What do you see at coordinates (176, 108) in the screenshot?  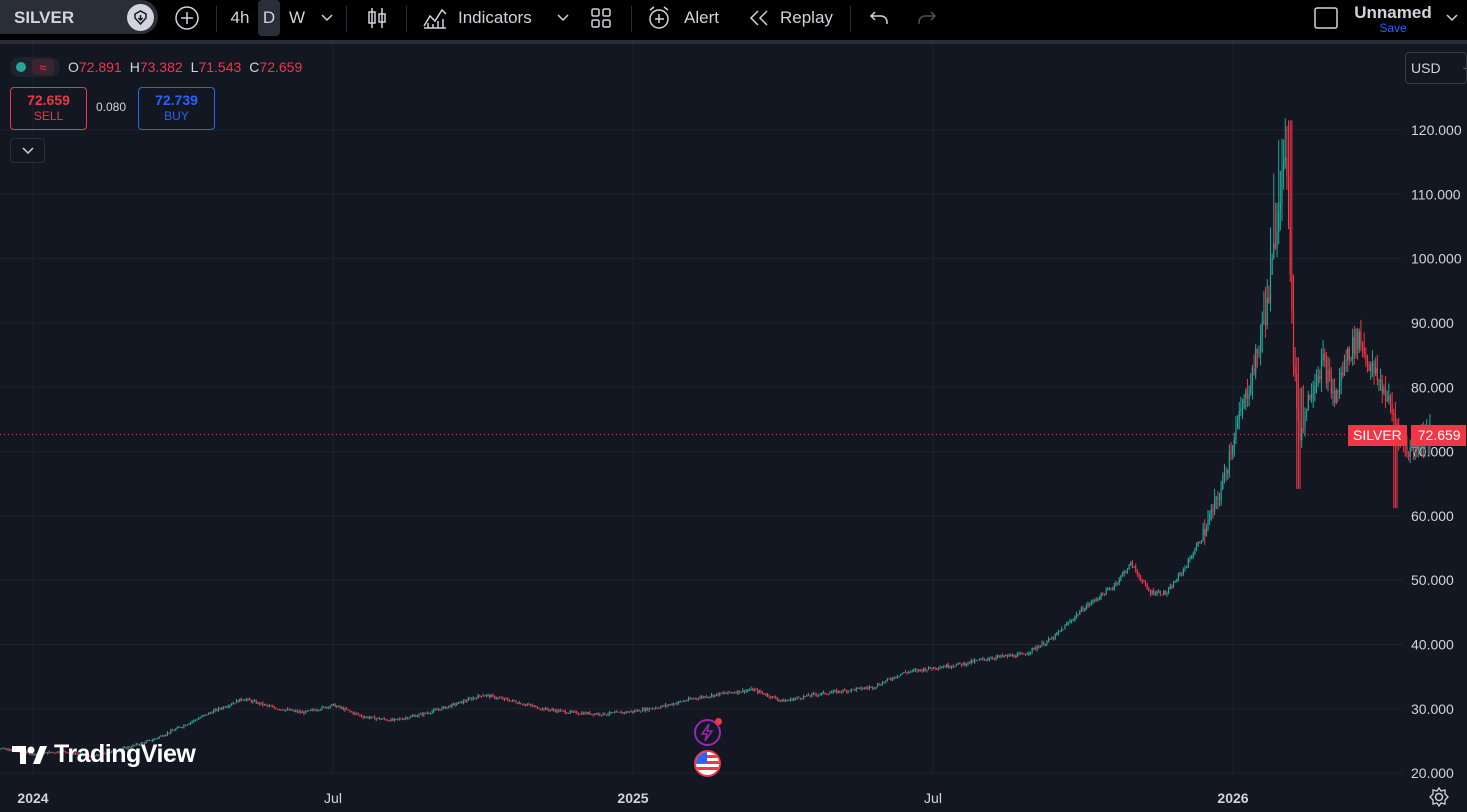 I see `buy-button: 72.739 BUY` at bounding box center [176, 108].